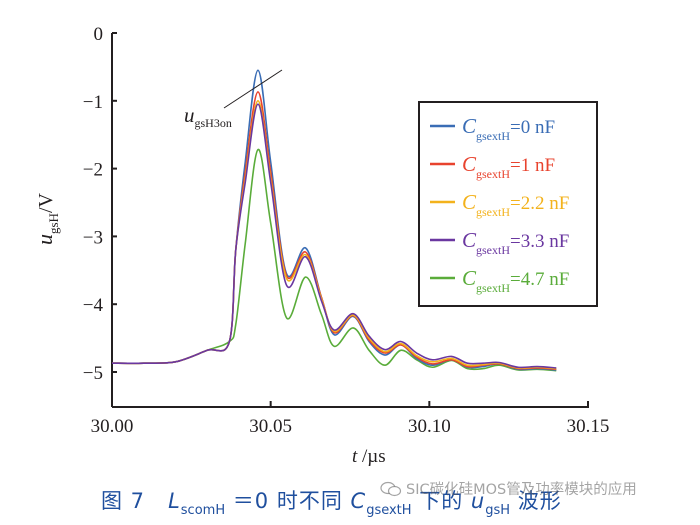 The image size is (700, 525). I want to click on y-axis-title: ugsH/V, so click(46, 218).